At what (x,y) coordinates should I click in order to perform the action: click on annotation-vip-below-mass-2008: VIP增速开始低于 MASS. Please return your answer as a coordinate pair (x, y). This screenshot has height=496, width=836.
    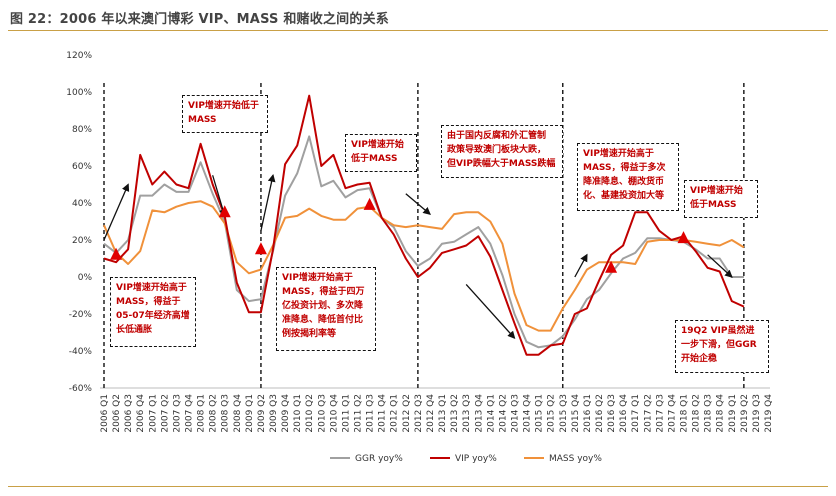
    Looking at the image, I should click on (225, 114).